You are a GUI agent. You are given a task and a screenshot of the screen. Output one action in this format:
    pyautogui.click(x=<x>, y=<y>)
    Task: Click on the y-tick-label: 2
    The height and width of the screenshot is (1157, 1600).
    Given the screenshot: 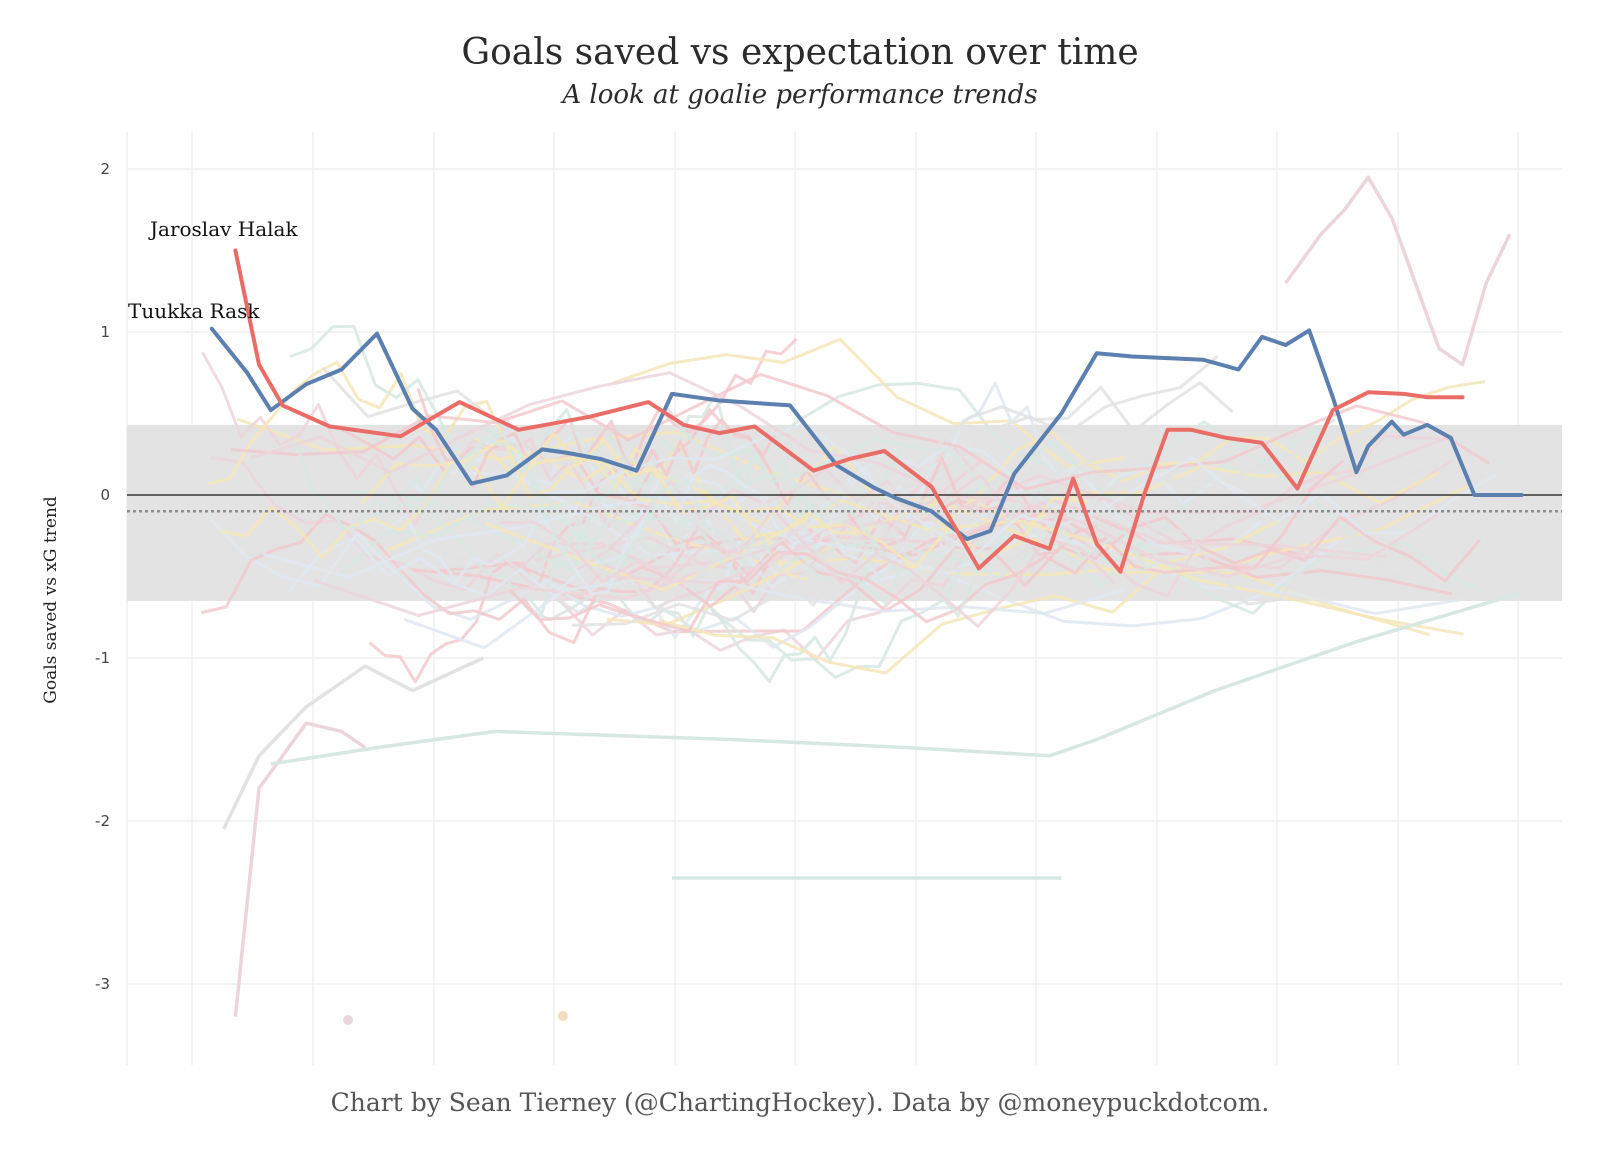 What is the action you would take?
    pyautogui.click(x=105, y=169)
    